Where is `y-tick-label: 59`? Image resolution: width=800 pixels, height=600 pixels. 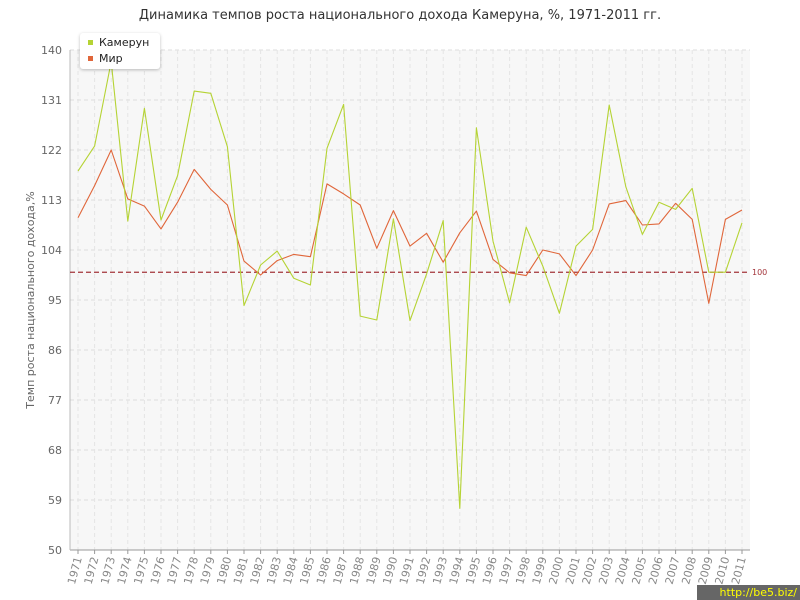 y-tick-label: 59 is located at coordinates (55, 500).